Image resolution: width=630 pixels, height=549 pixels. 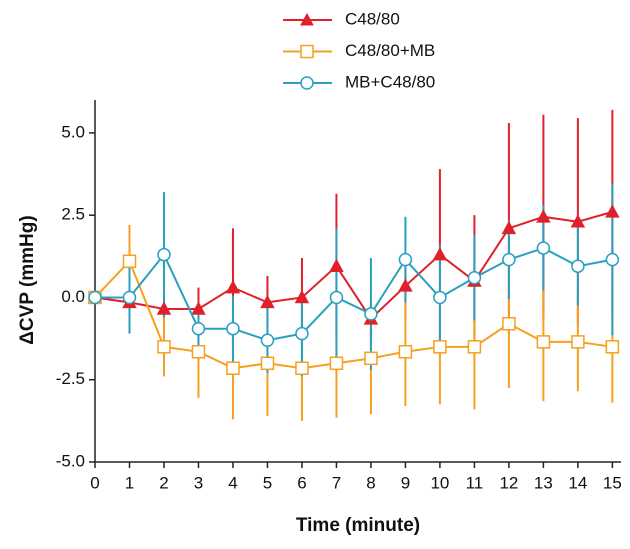 I want to click on x-tick-label: 3, so click(x=198, y=482).